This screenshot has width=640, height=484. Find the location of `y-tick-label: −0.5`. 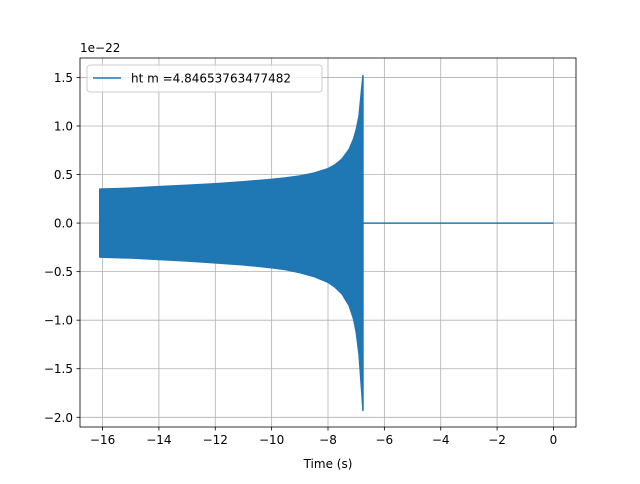

y-tick-label: −0.5 is located at coordinates (58, 272).